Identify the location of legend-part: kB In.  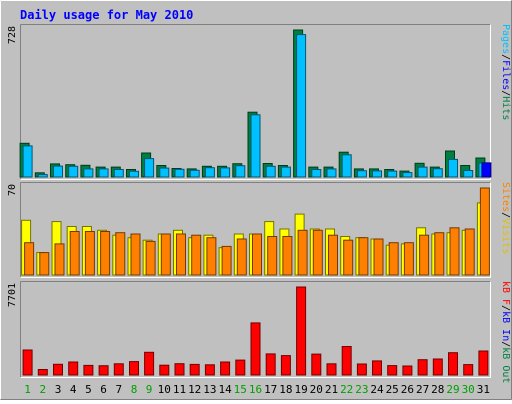
(505, 326).